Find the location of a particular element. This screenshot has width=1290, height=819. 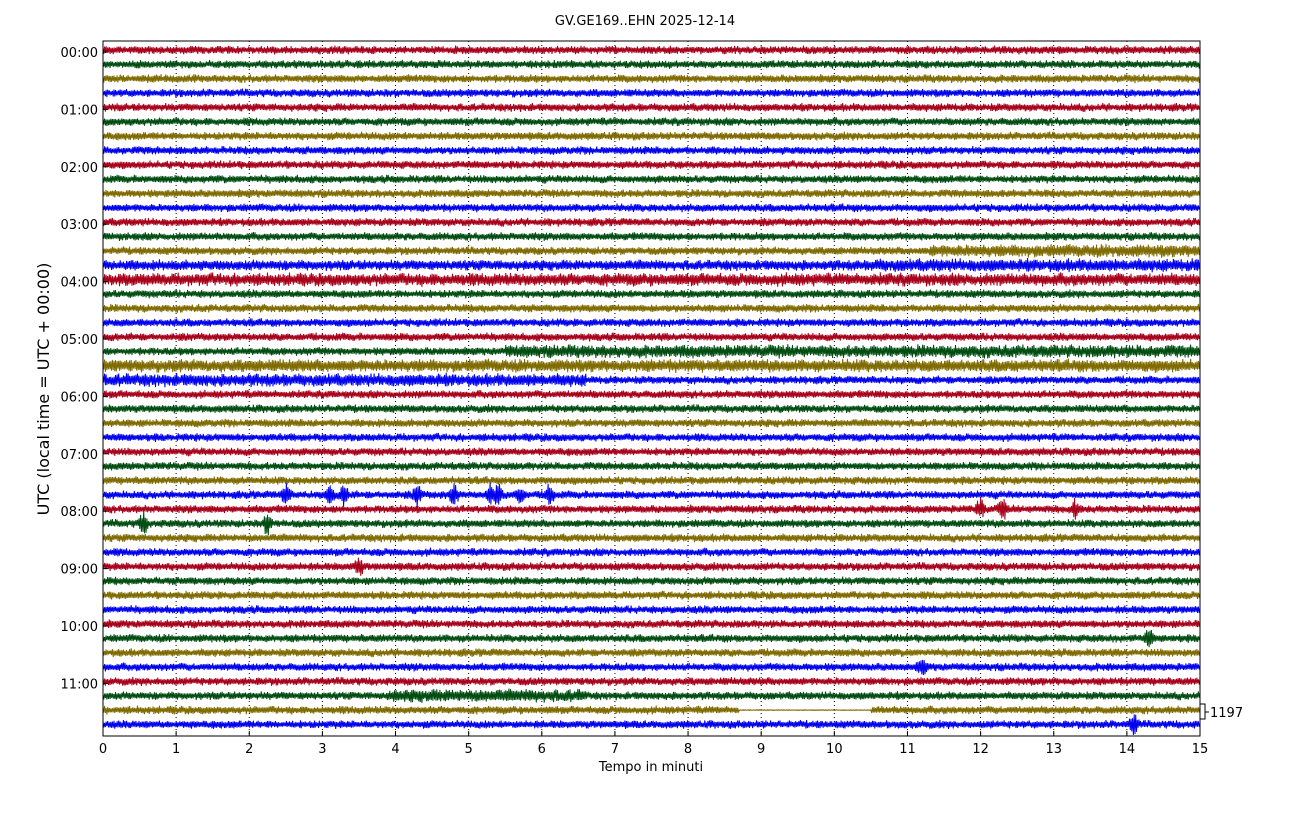

y-tick-label: 09:00 is located at coordinates (79, 570).